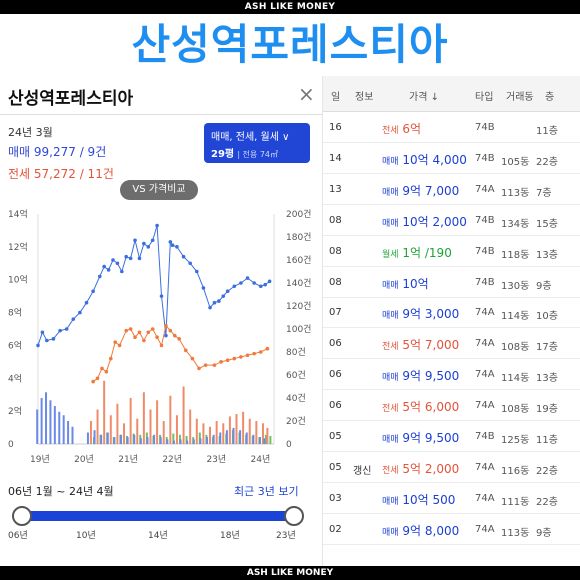 This screenshot has width=580, height=580. What do you see at coordinates (550, 97) in the screenshot?
I see `col-header-floor: 층` at bounding box center [550, 97].